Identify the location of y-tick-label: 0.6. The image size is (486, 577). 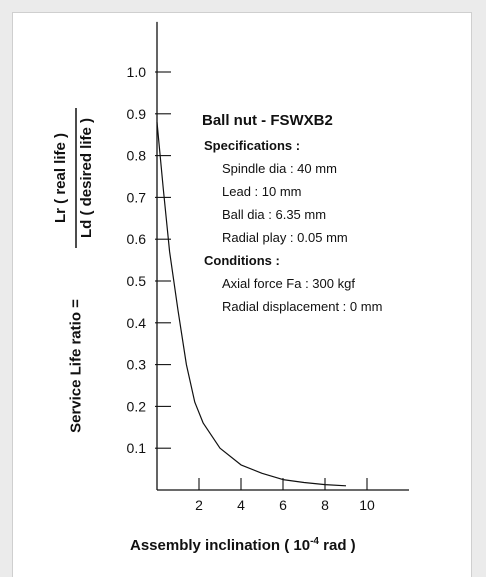
(137, 239).